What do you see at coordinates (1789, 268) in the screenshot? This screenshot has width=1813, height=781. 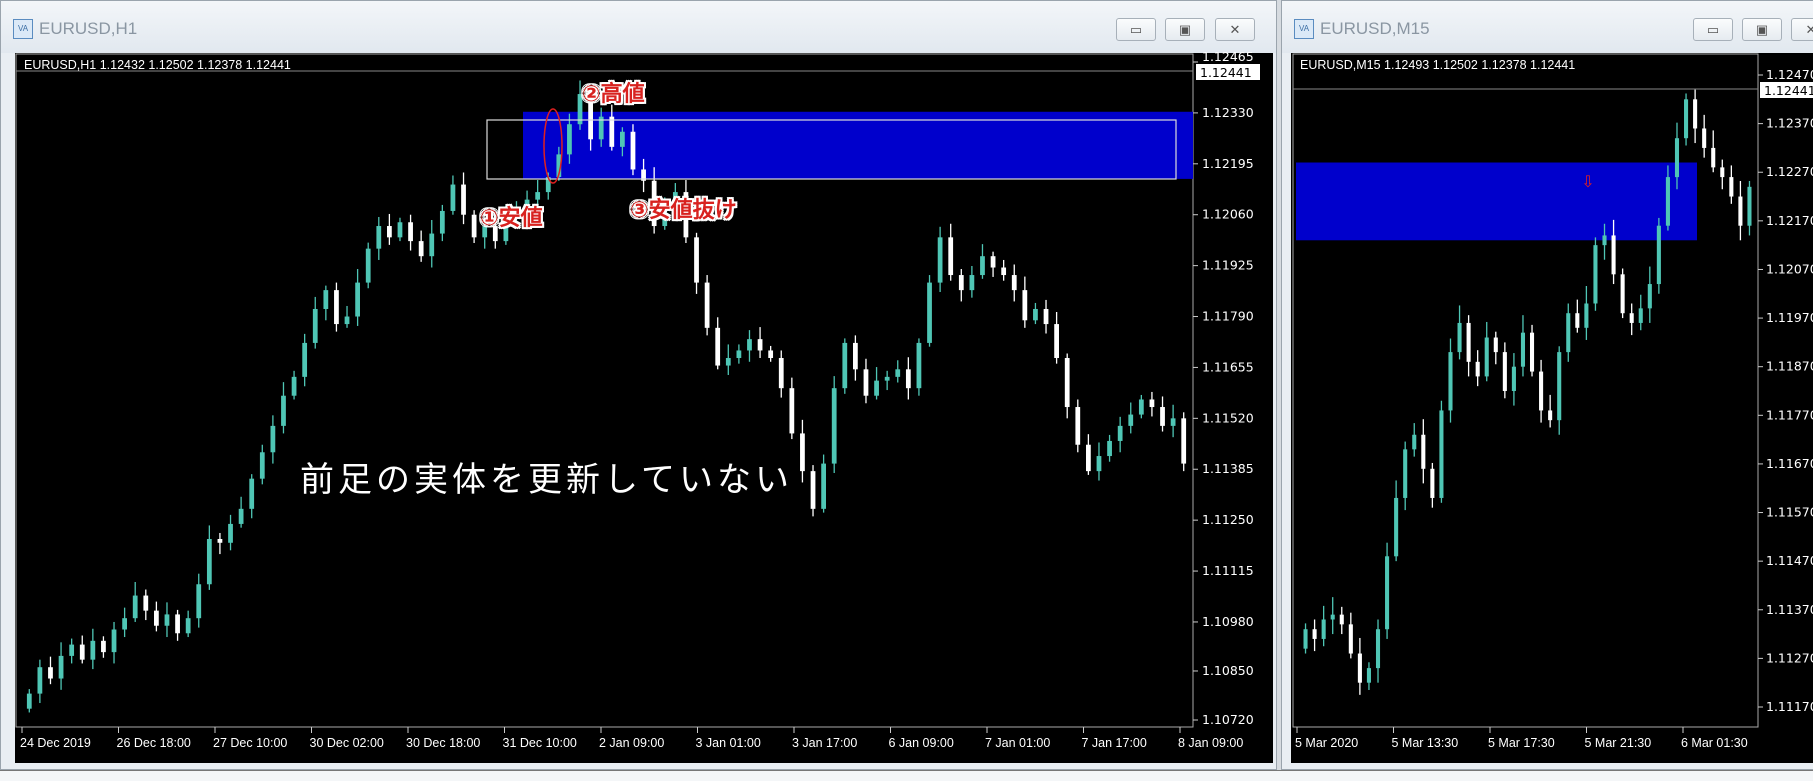 I see `price-tick-label: 1.12070` at bounding box center [1789, 268].